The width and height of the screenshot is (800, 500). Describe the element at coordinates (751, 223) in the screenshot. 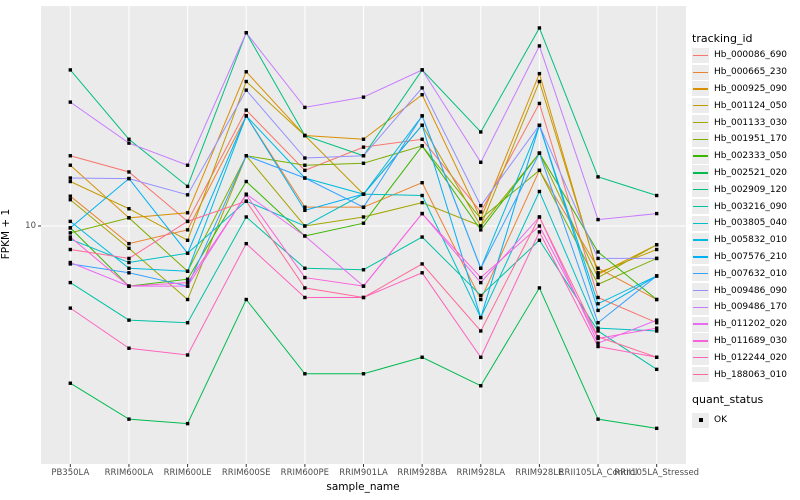

I see `legend-entry-label: Hb_003805_040` at that location.